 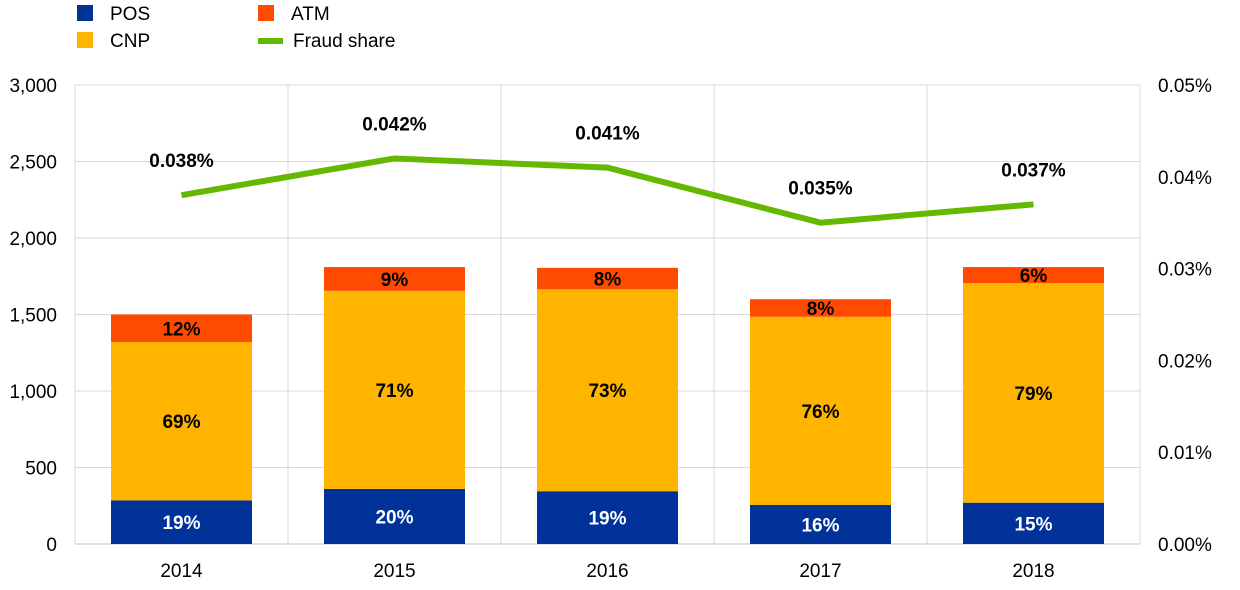 I want to click on bar-label: 79%, so click(x=1033, y=394).